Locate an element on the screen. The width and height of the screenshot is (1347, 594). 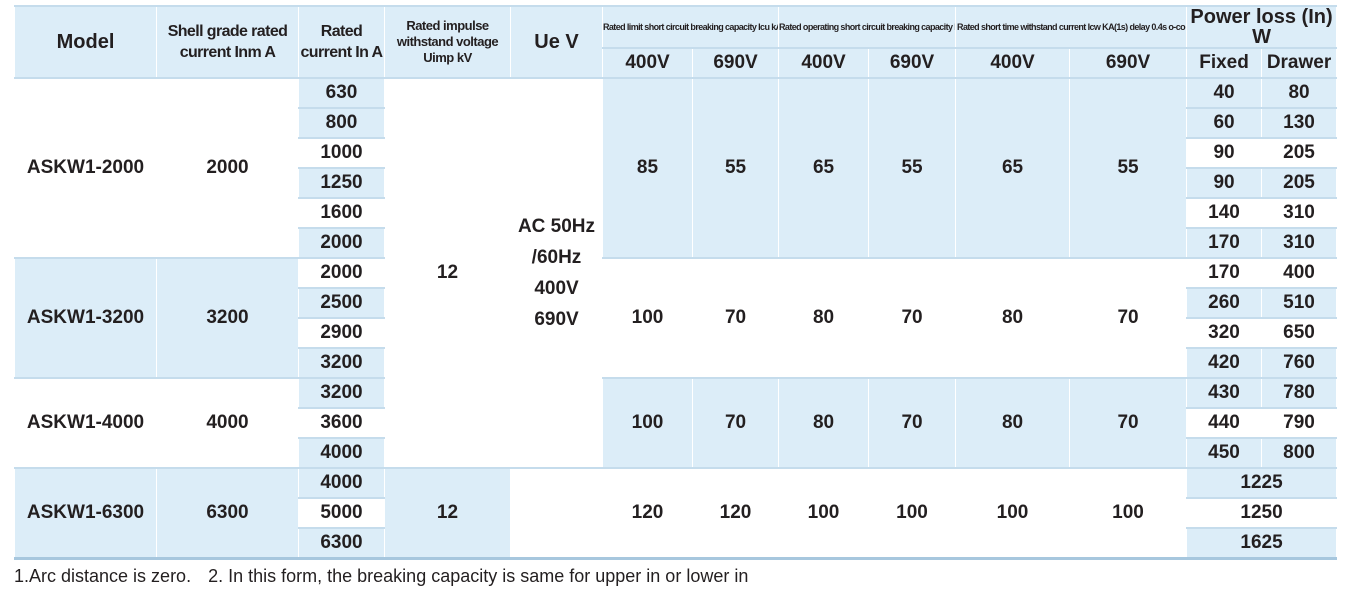
icw-690v-cell: 100 is located at coordinates (1128, 513).